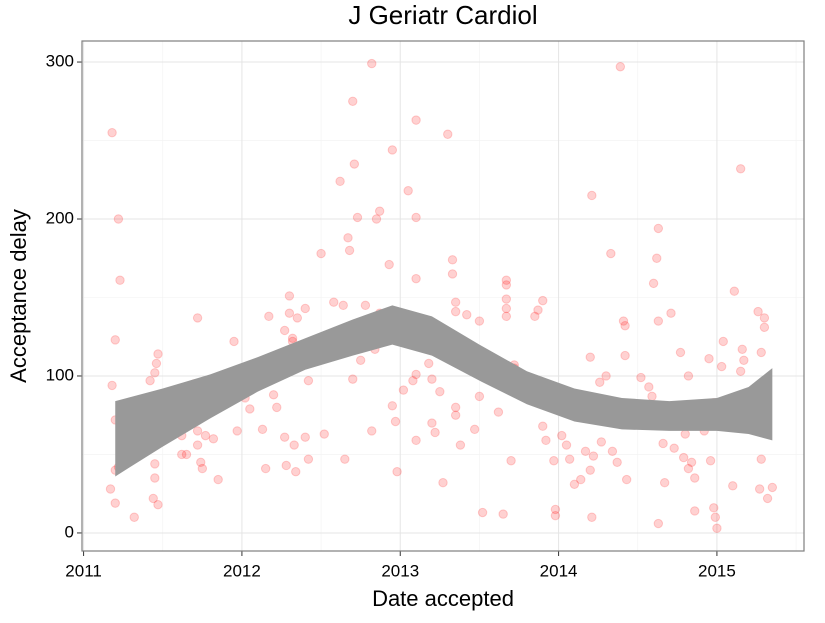 The width and height of the screenshot is (825, 623). Describe the element at coordinates (60, 217) in the screenshot. I see `y-tick-label: 200` at that location.